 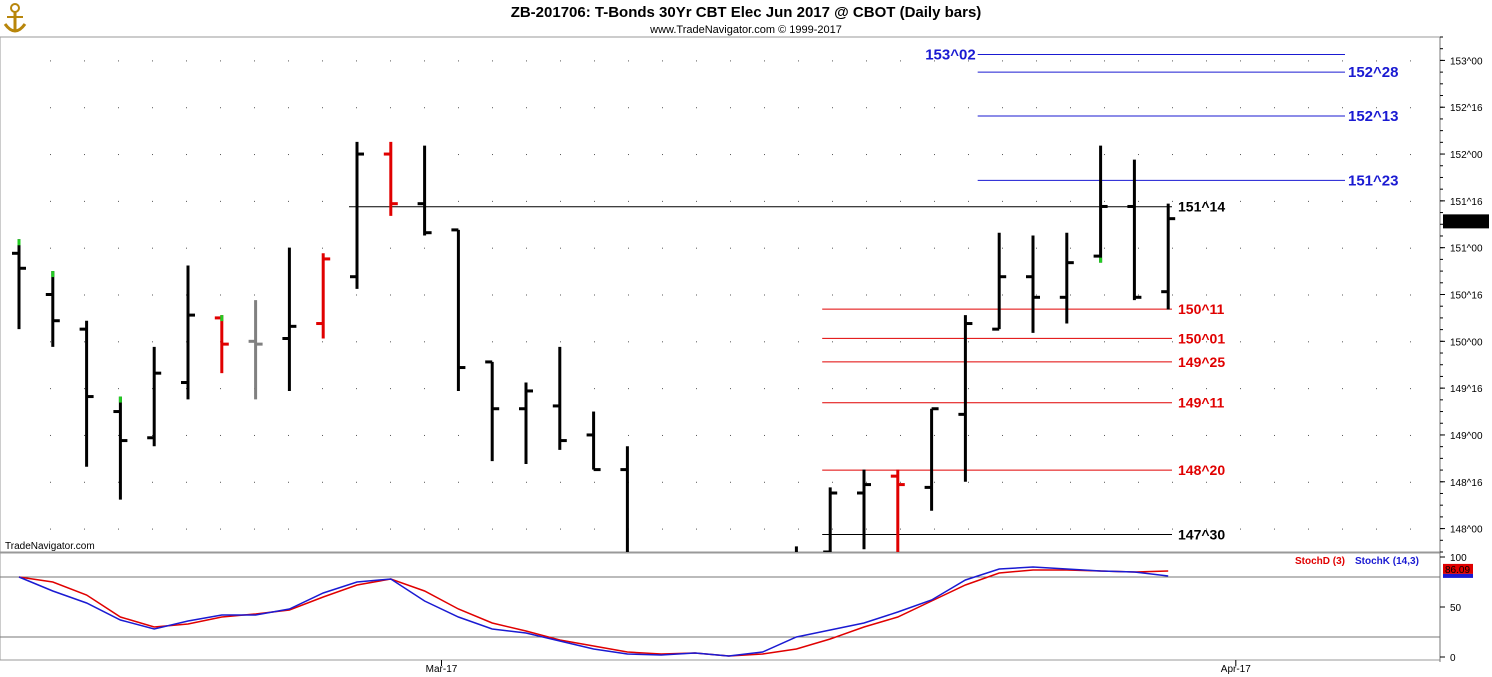 What do you see at coordinates (1201, 470) in the screenshot?
I see `level-label: 148^20` at bounding box center [1201, 470].